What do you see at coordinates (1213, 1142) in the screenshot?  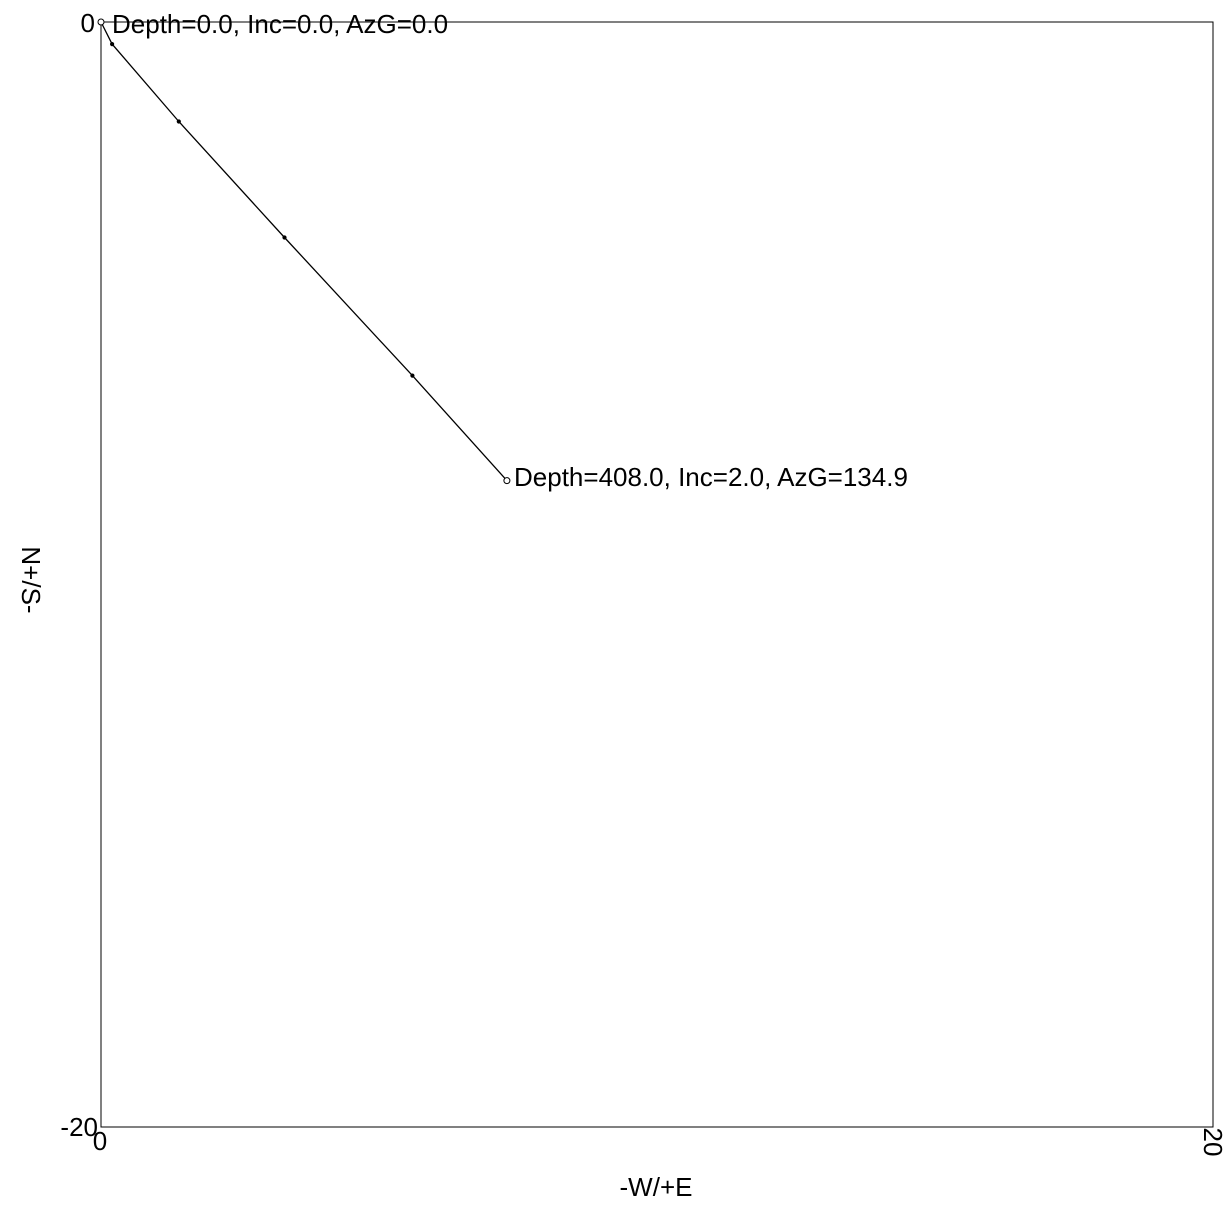 I see `x-tick-label-max: 20` at bounding box center [1213, 1142].